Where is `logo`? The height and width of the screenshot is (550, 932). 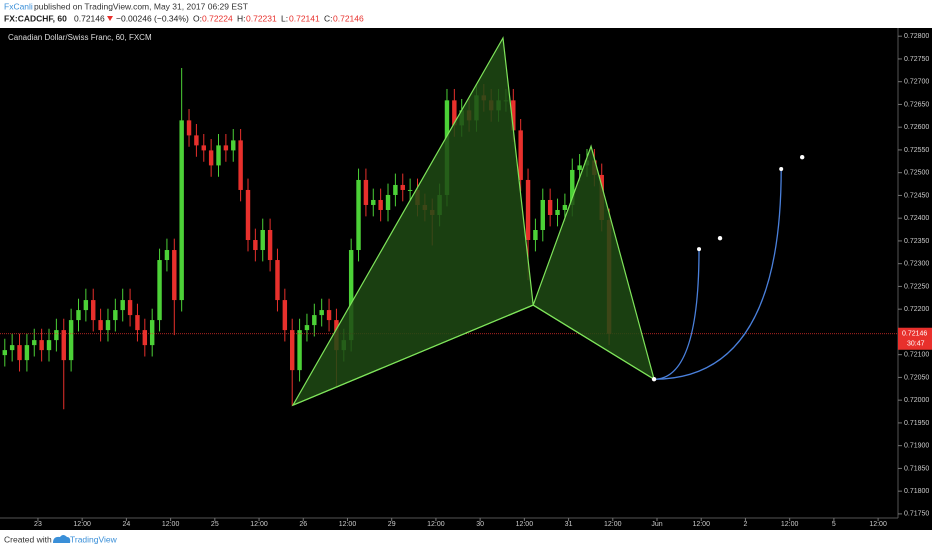 logo is located at coordinates (62, 539).